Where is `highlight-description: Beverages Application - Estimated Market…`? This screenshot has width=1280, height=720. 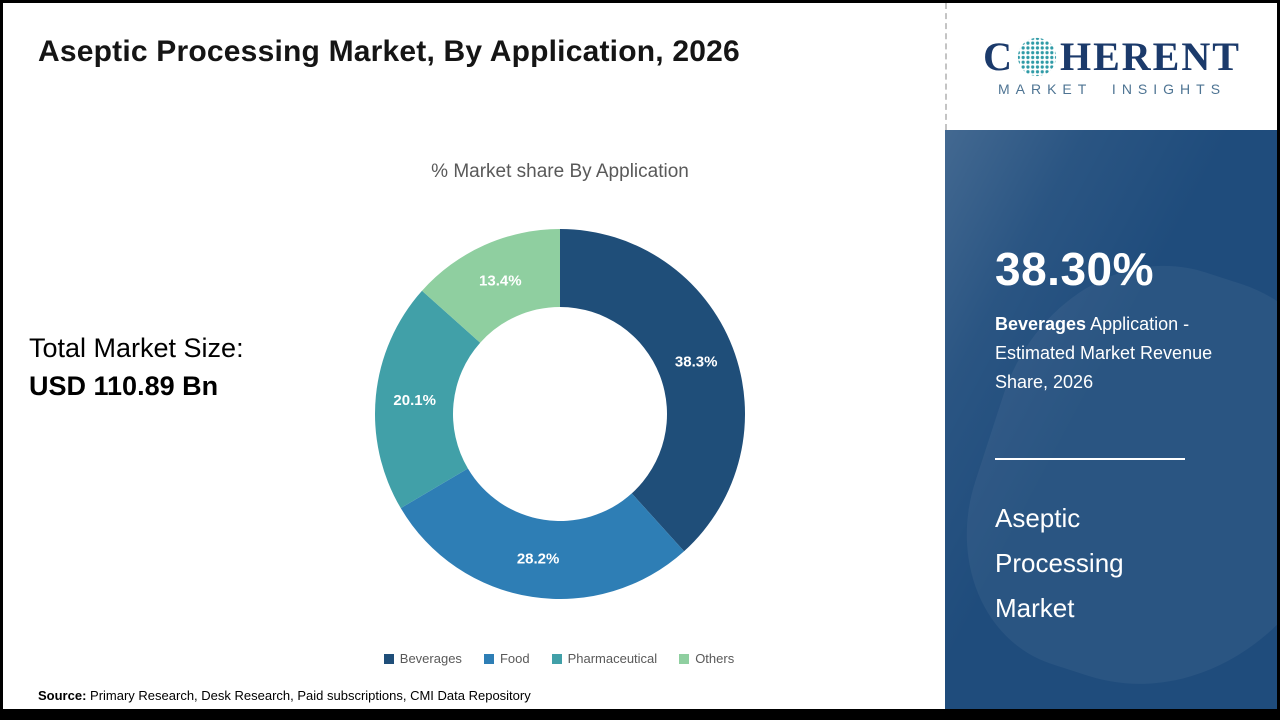 highlight-description: Beverages Application - Estimated Market… is located at coordinates (1109, 353).